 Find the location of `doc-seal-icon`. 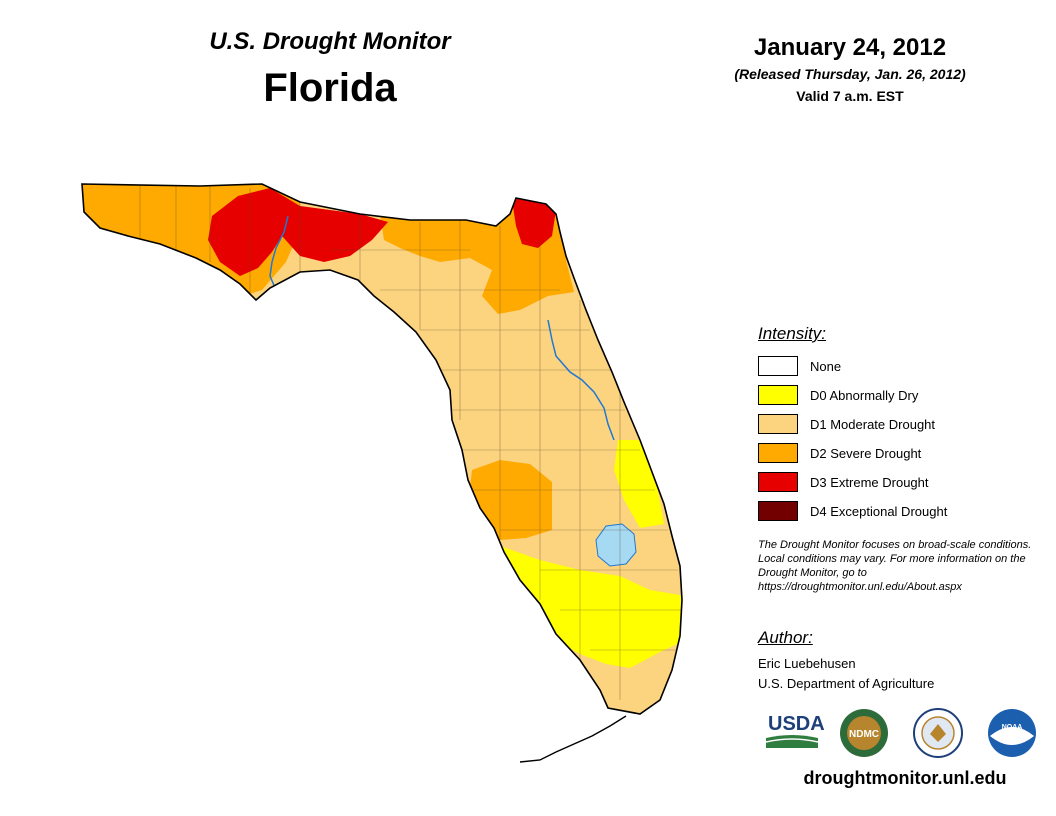

doc-seal-icon is located at coordinates (938, 733).